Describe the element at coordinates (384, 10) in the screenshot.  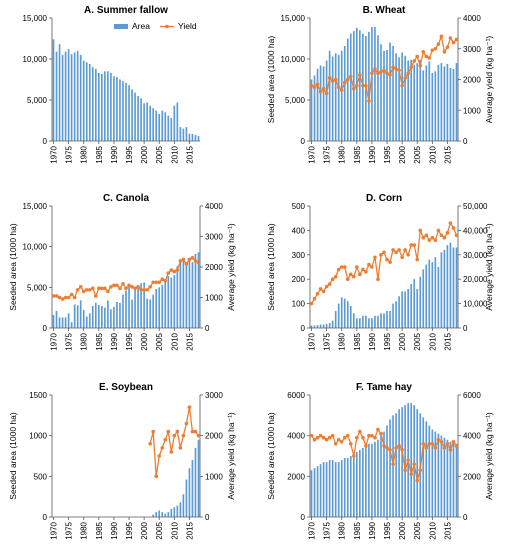
I see `chart-title: B. Wheat` at that location.